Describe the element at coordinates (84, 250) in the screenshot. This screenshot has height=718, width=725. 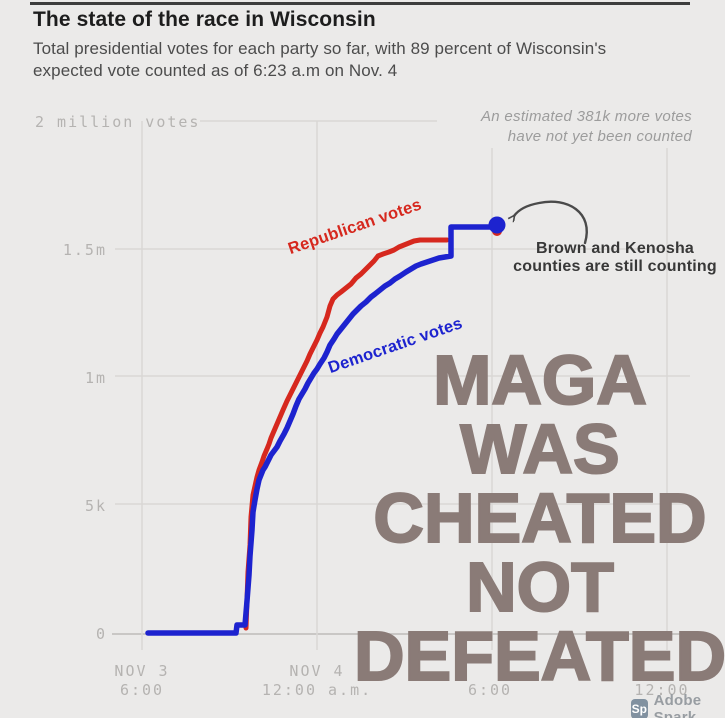
I see `y-axis-tick-1-5m: 1.5m` at that location.